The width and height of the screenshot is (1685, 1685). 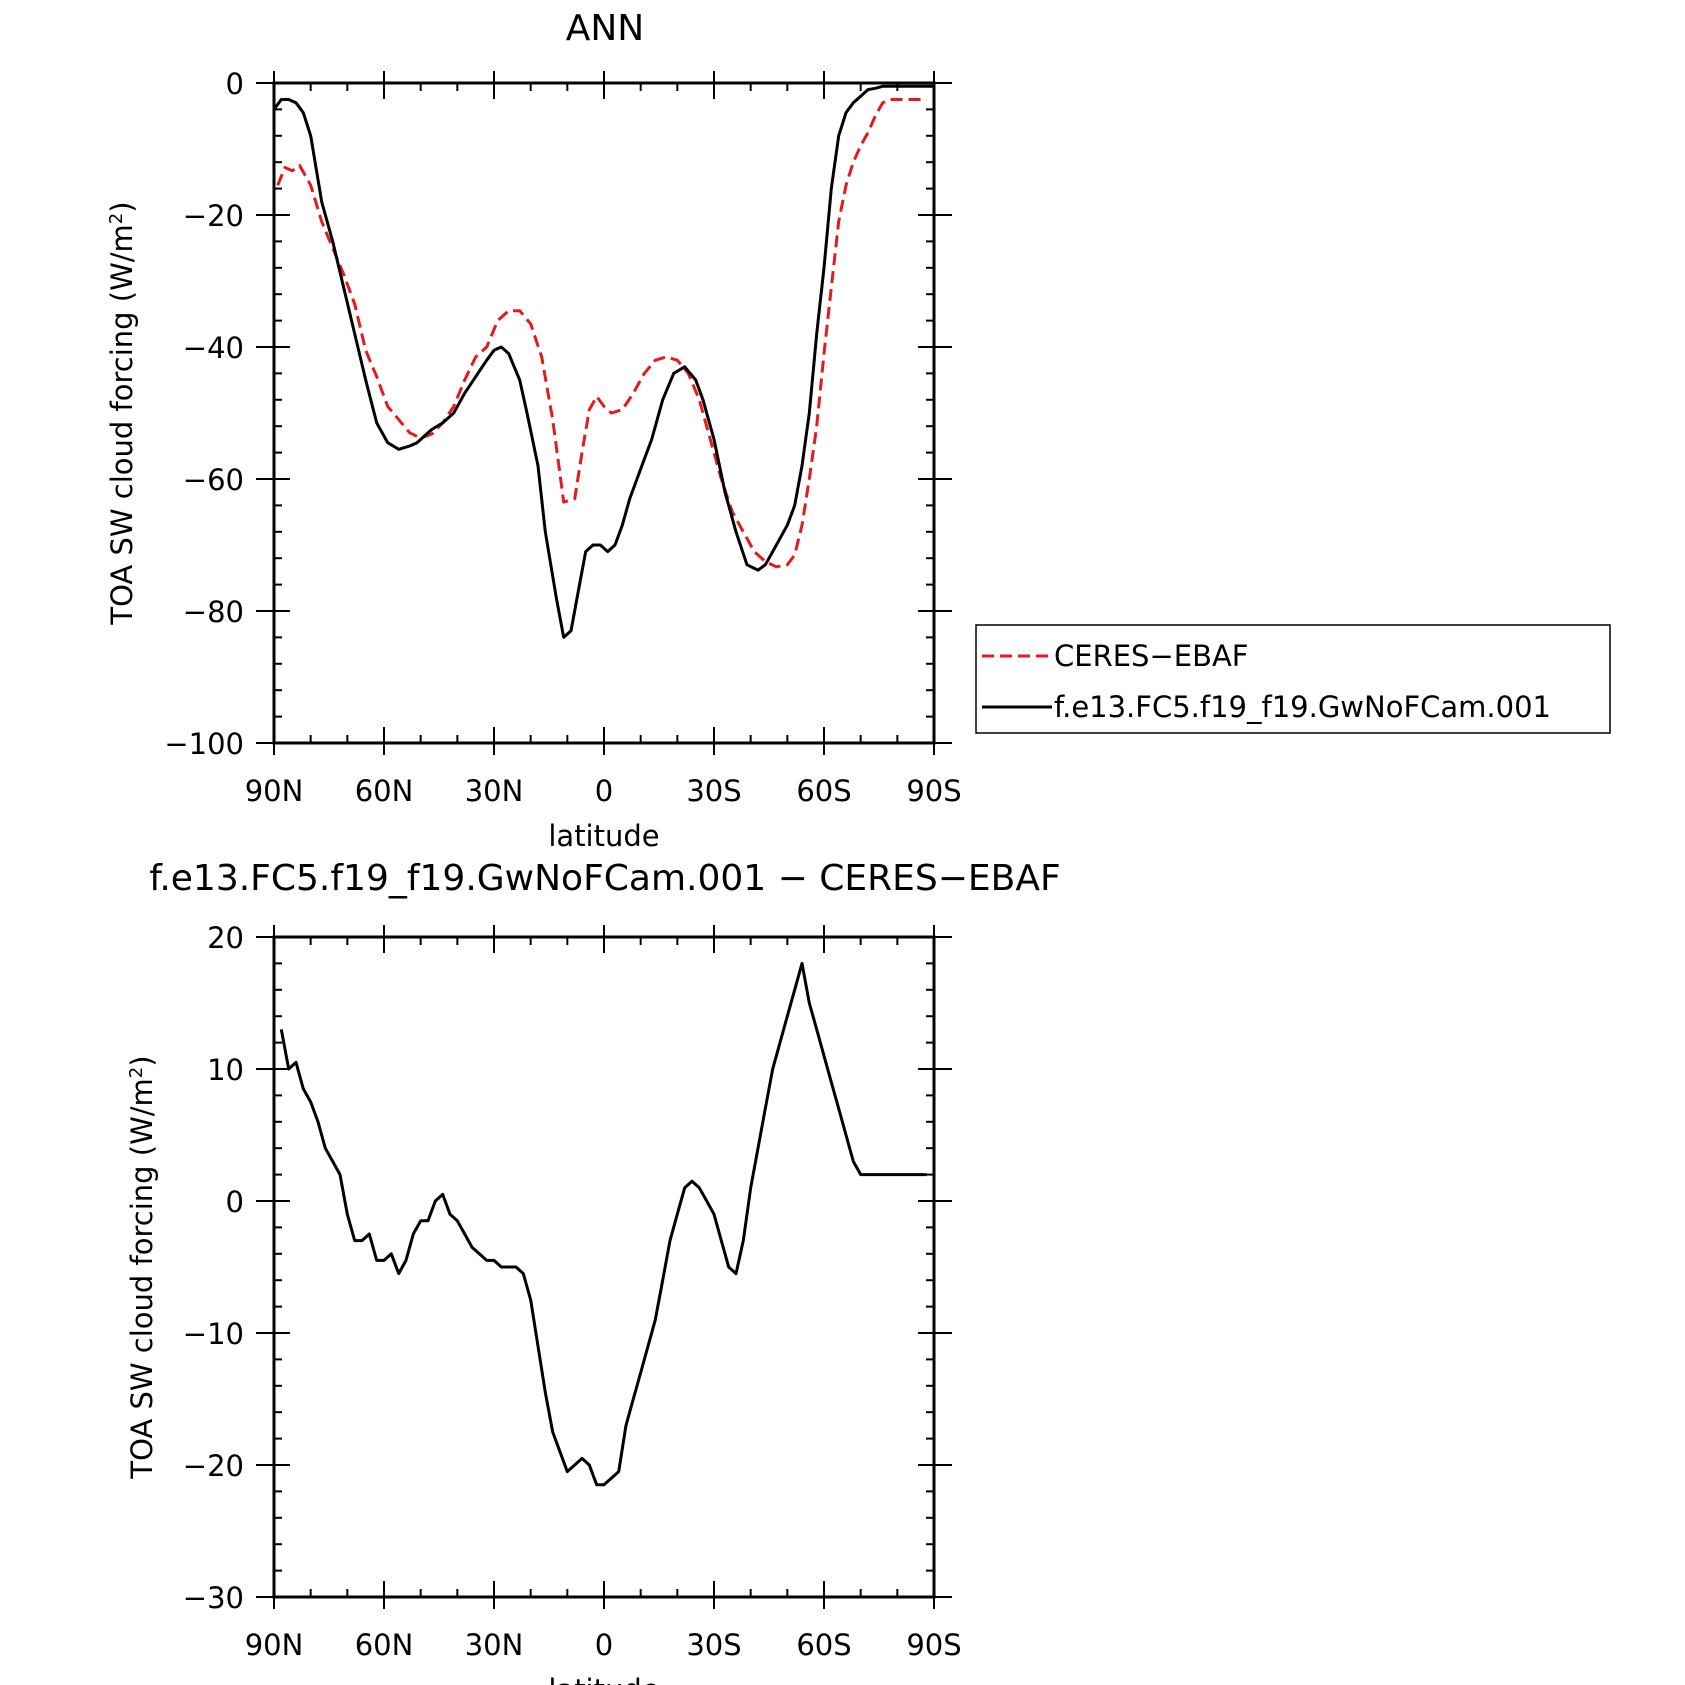 What do you see at coordinates (213, 1598) in the screenshot?
I see `y-tick-label: −30` at bounding box center [213, 1598].